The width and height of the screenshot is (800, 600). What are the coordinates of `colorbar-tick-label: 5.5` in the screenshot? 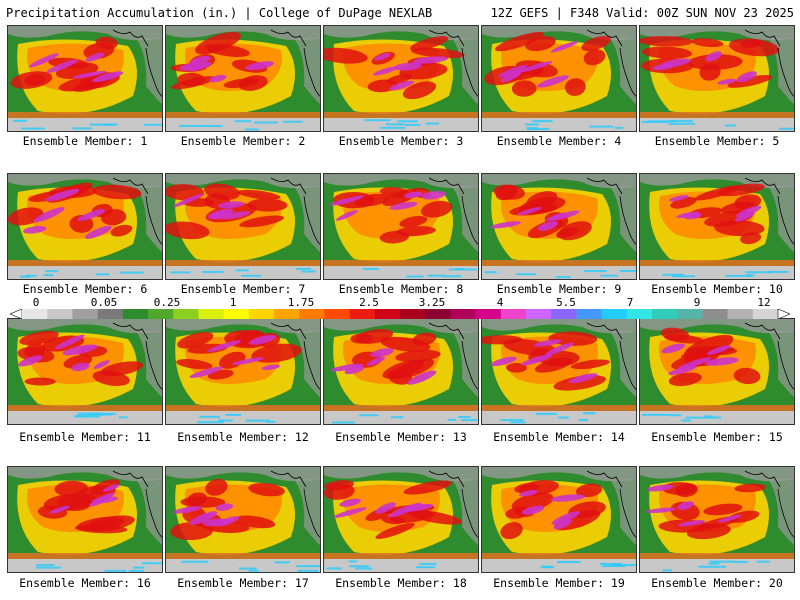 It's located at (566, 302).